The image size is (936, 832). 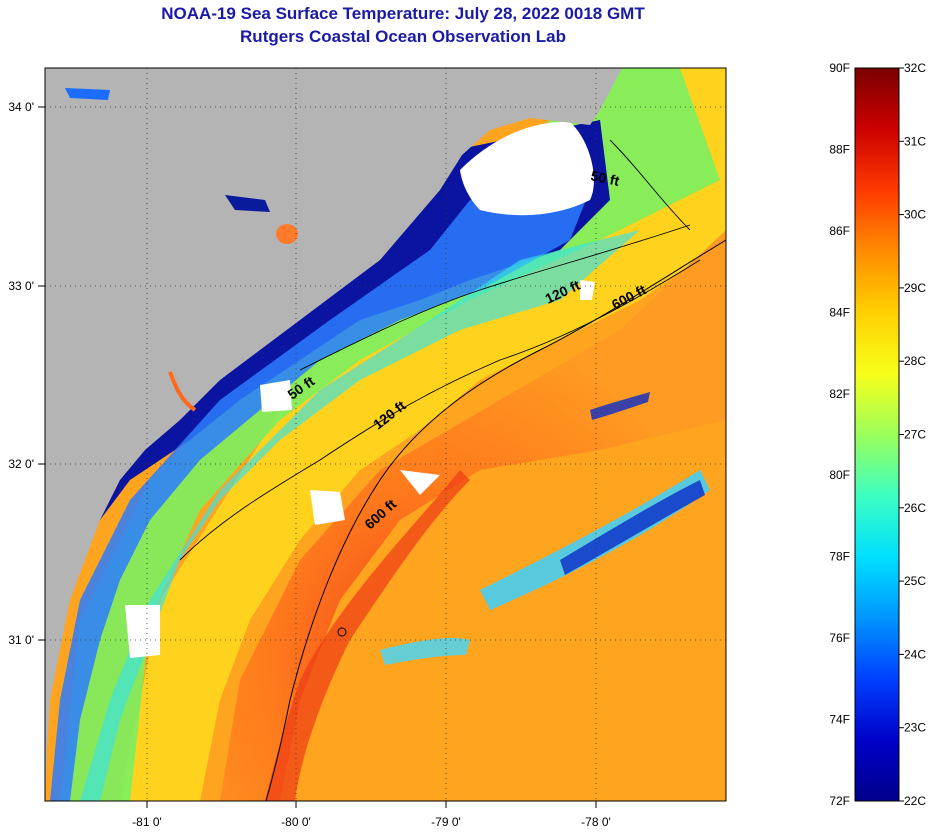 What do you see at coordinates (839, 149) in the screenshot?
I see `colorbar-fahrenheit-label: 88F` at bounding box center [839, 149].